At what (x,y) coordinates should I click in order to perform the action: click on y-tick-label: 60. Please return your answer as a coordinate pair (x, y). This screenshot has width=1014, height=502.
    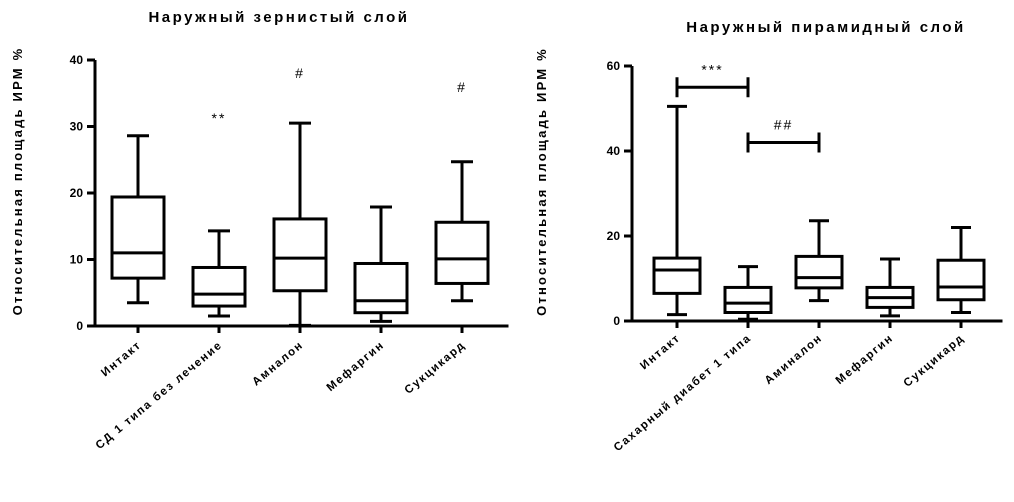
    Looking at the image, I should click on (614, 66).